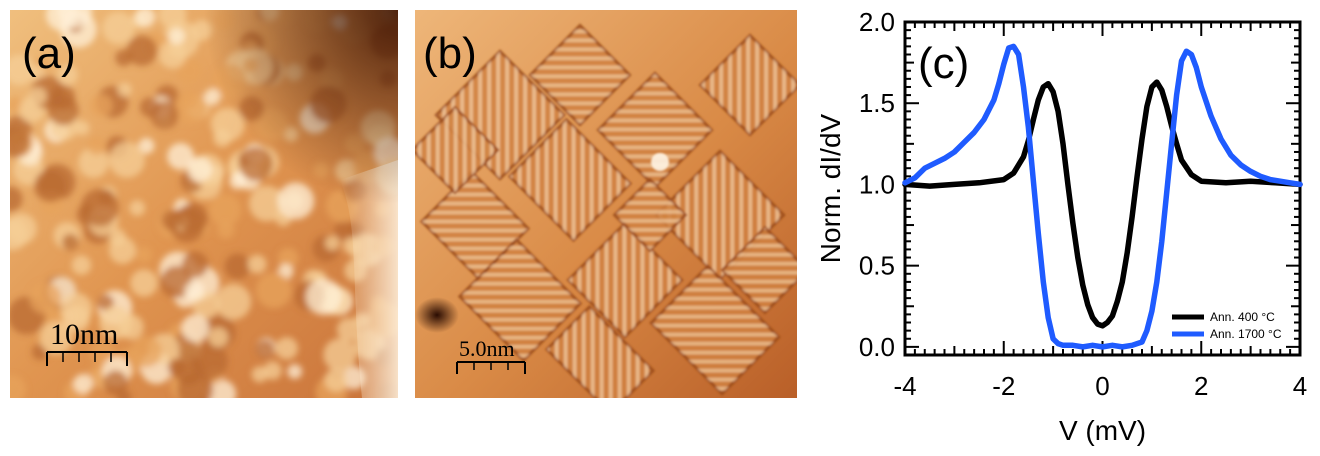  What do you see at coordinates (49, 53) in the screenshot?
I see `panel-a-label: (a)` at bounding box center [49, 53].